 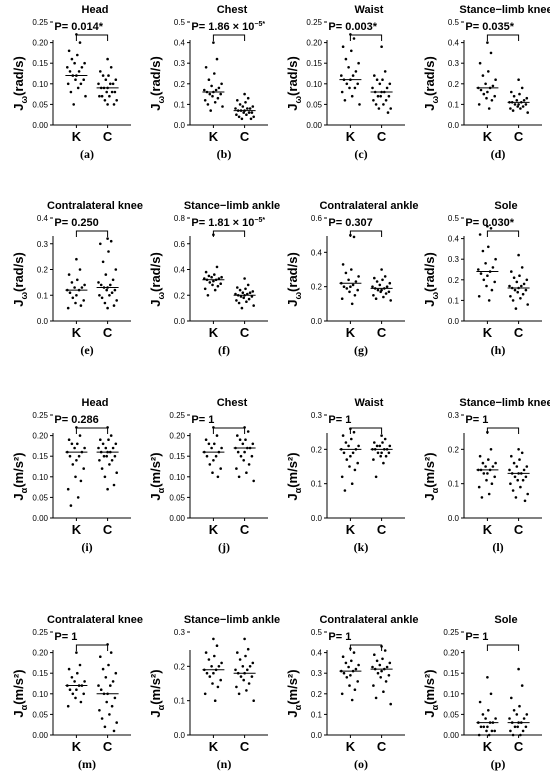 I want to click on y-tick-label: 0.10, so click(x=40, y=477).